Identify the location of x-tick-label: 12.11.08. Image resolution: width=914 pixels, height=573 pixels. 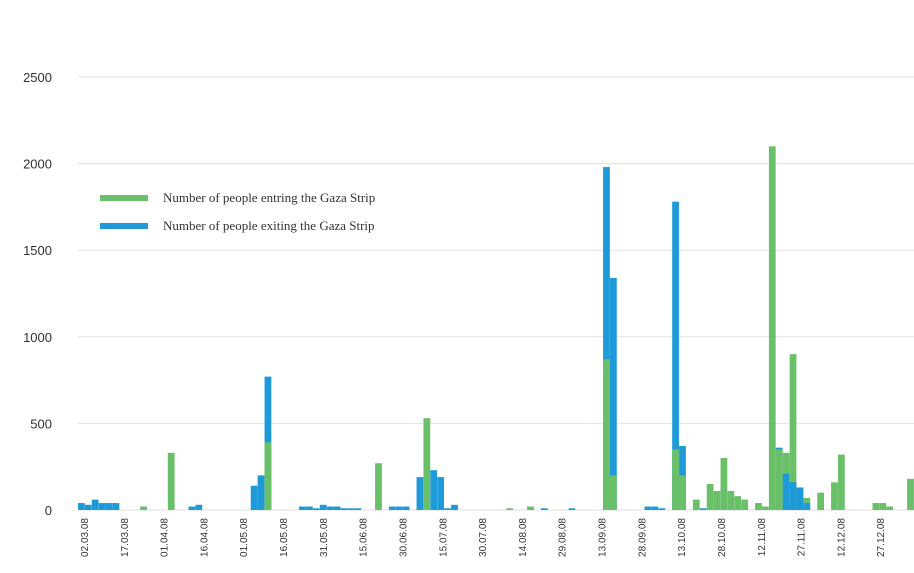
(762, 537).